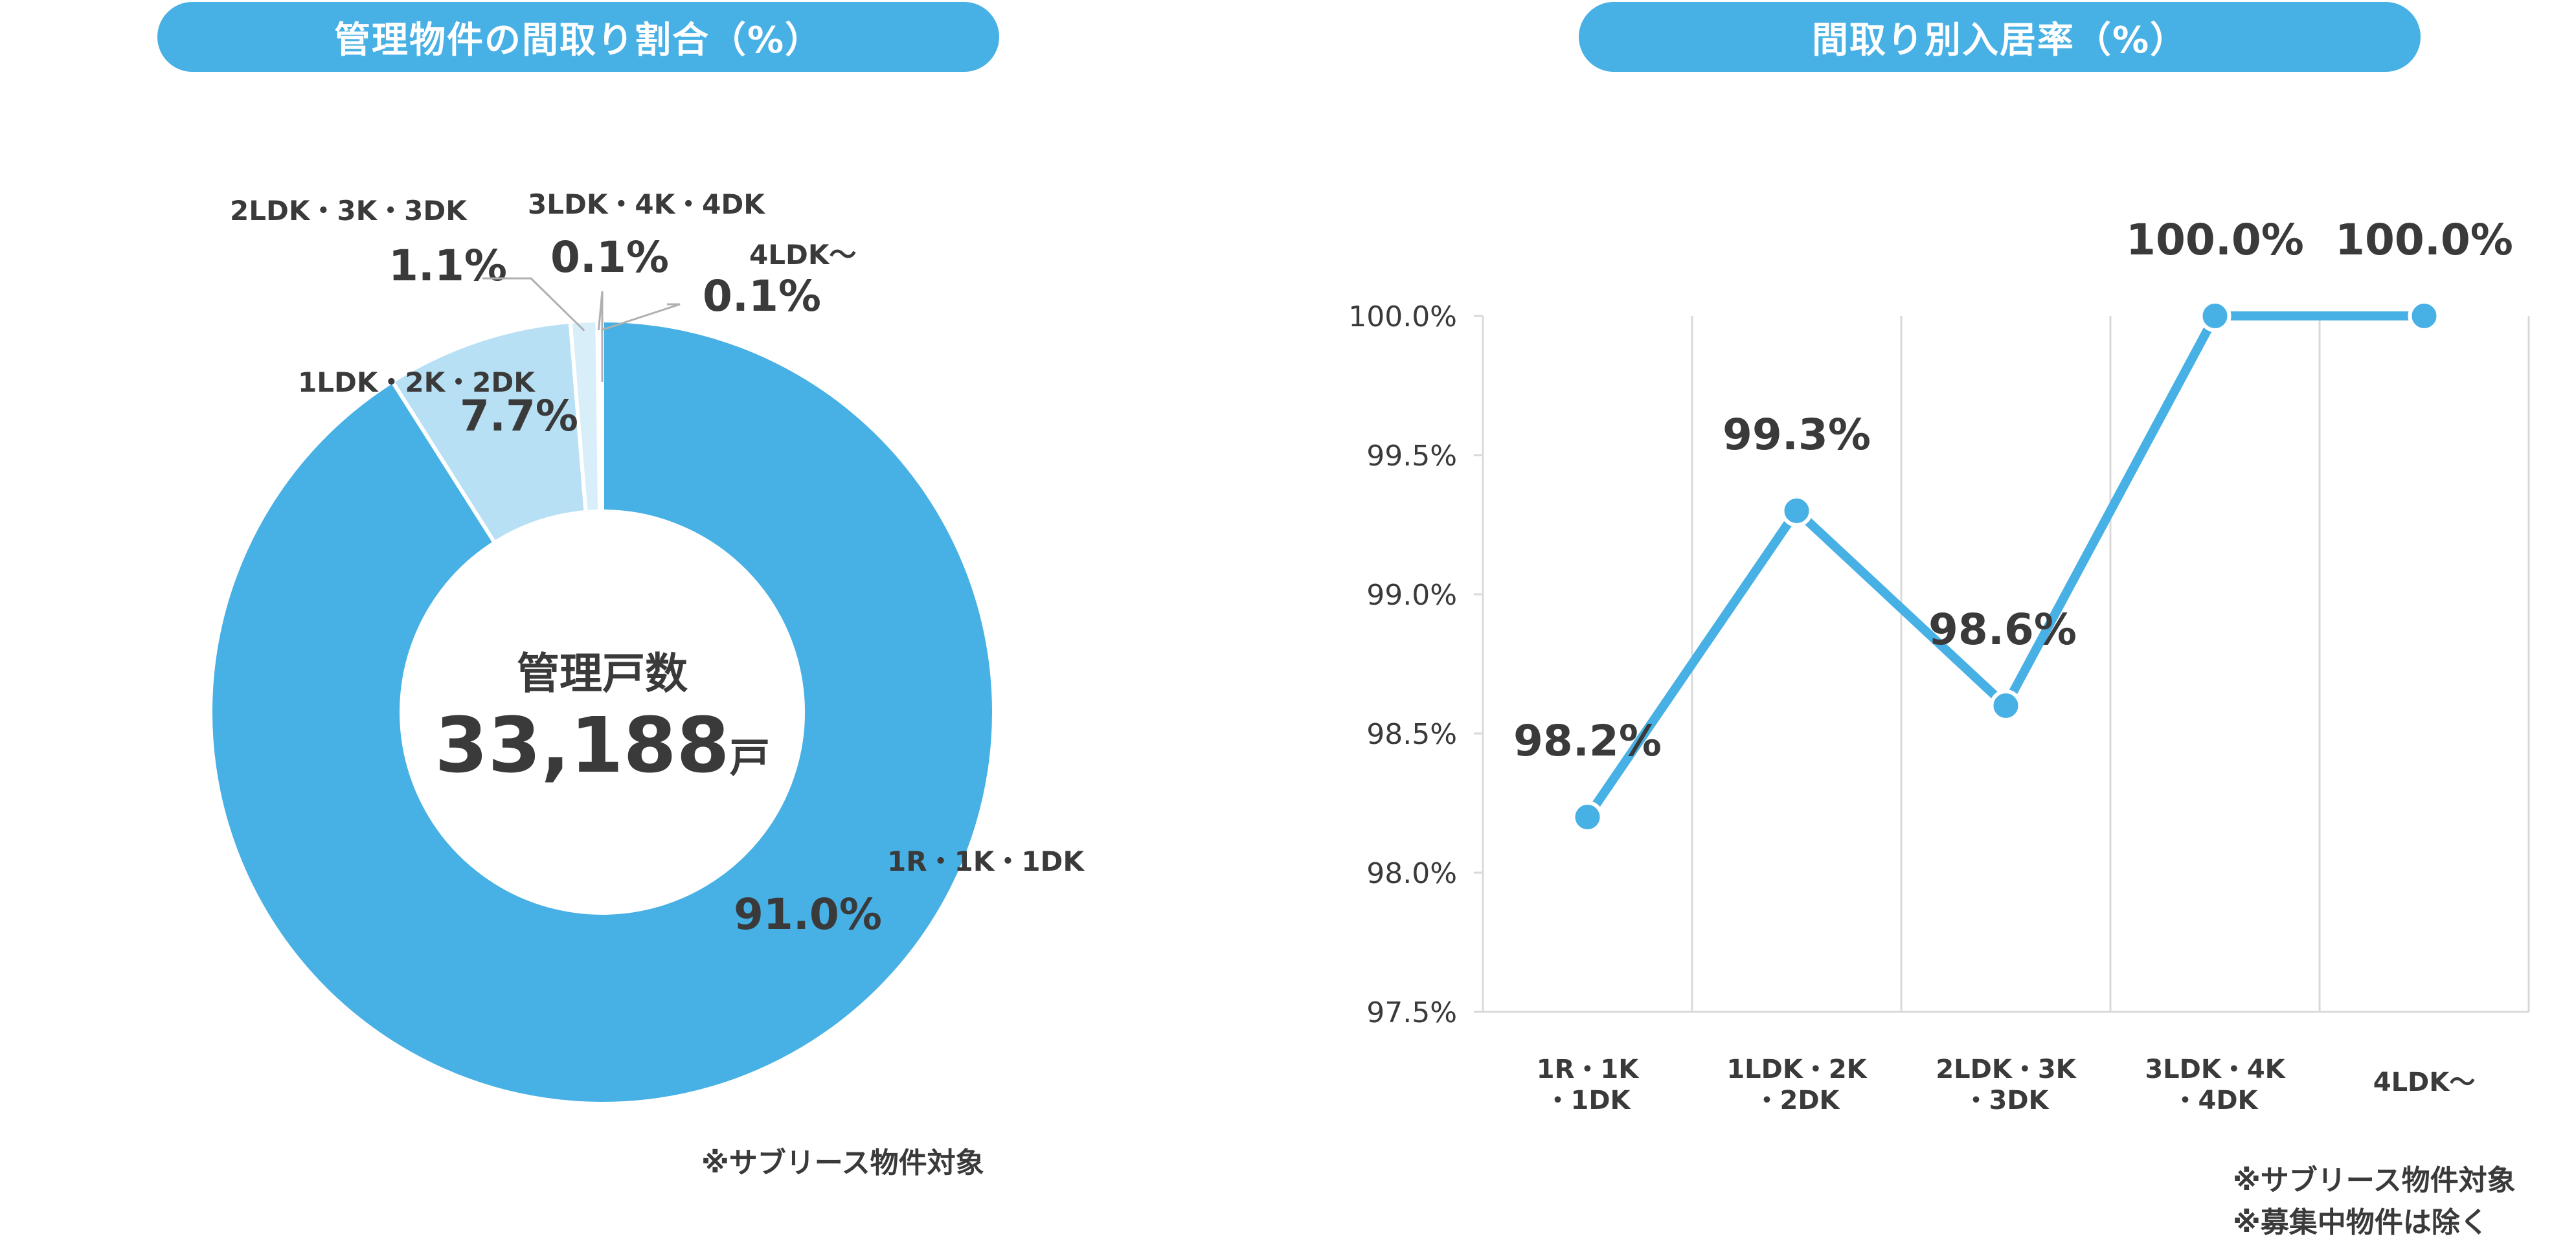  I want to click on donut-center-total: 33,188戸, so click(602, 745).